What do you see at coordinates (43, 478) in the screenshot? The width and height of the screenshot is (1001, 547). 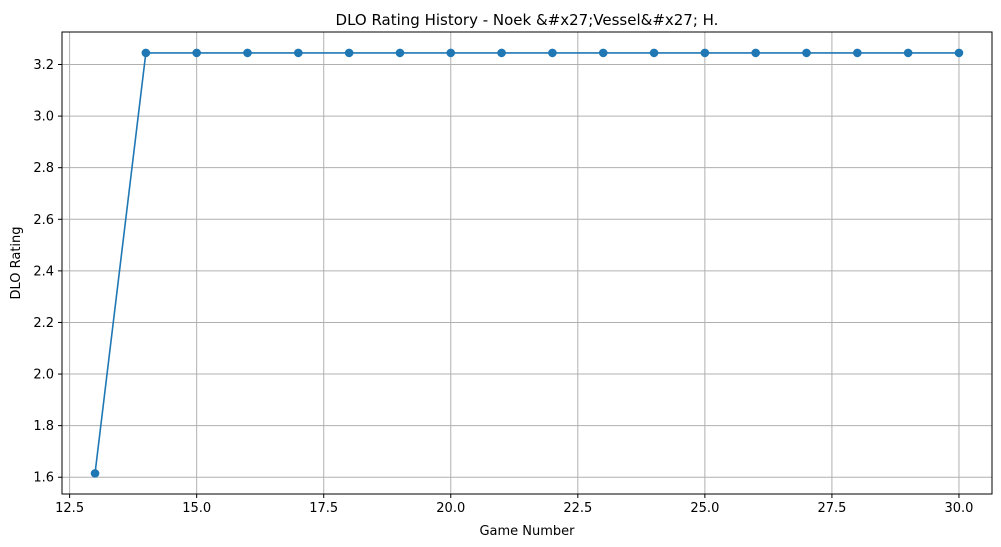 I see `y-tick-label: 1.6` at bounding box center [43, 478].